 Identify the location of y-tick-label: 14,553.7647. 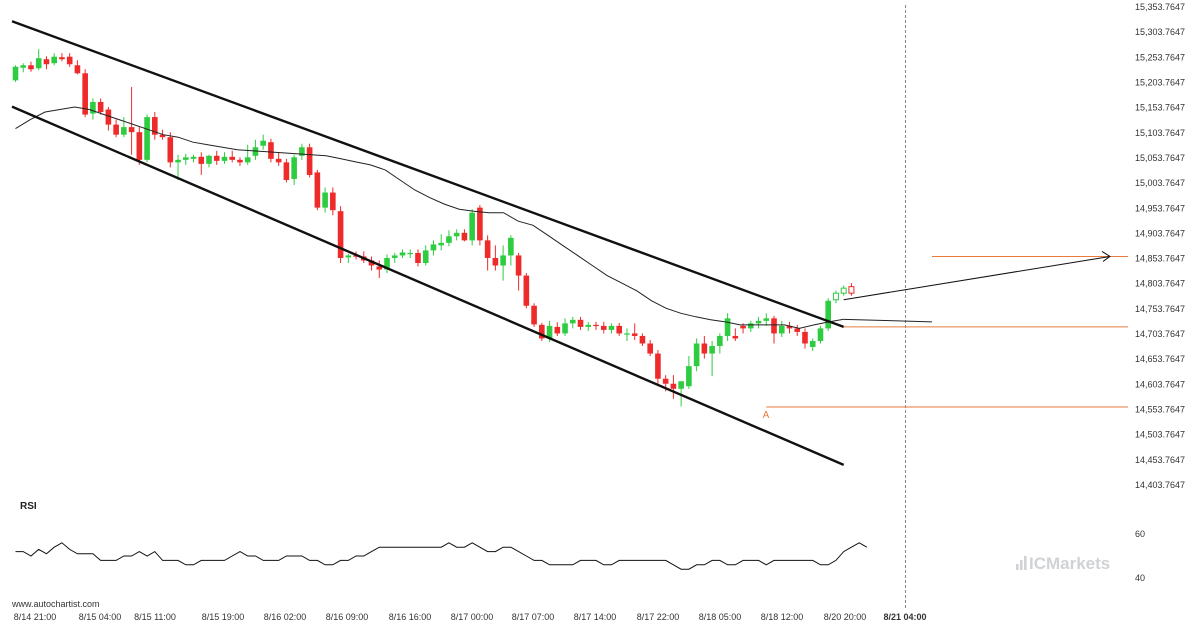
(1160, 410).